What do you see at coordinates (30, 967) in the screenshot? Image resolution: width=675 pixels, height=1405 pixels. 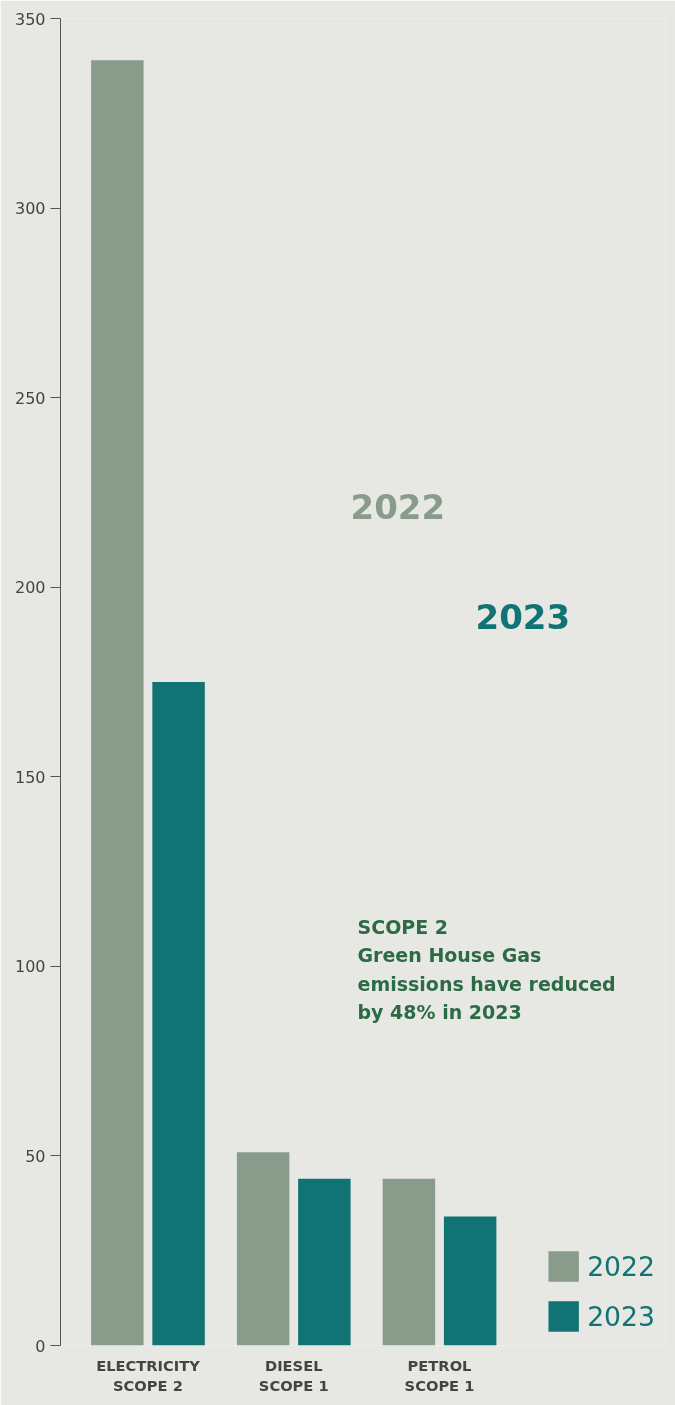 I see `y-tick-label: 100` at bounding box center [30, 967].